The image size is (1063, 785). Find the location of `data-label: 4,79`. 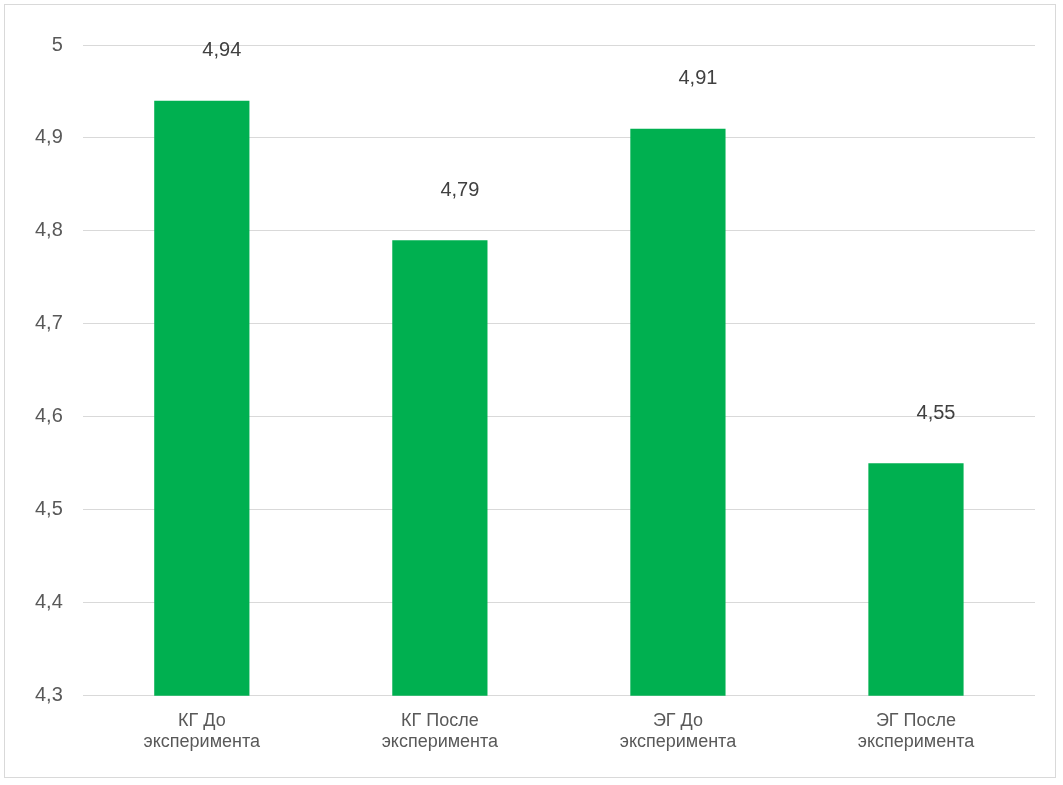

data-label: 4,79 is located at coordinates (460, 188).